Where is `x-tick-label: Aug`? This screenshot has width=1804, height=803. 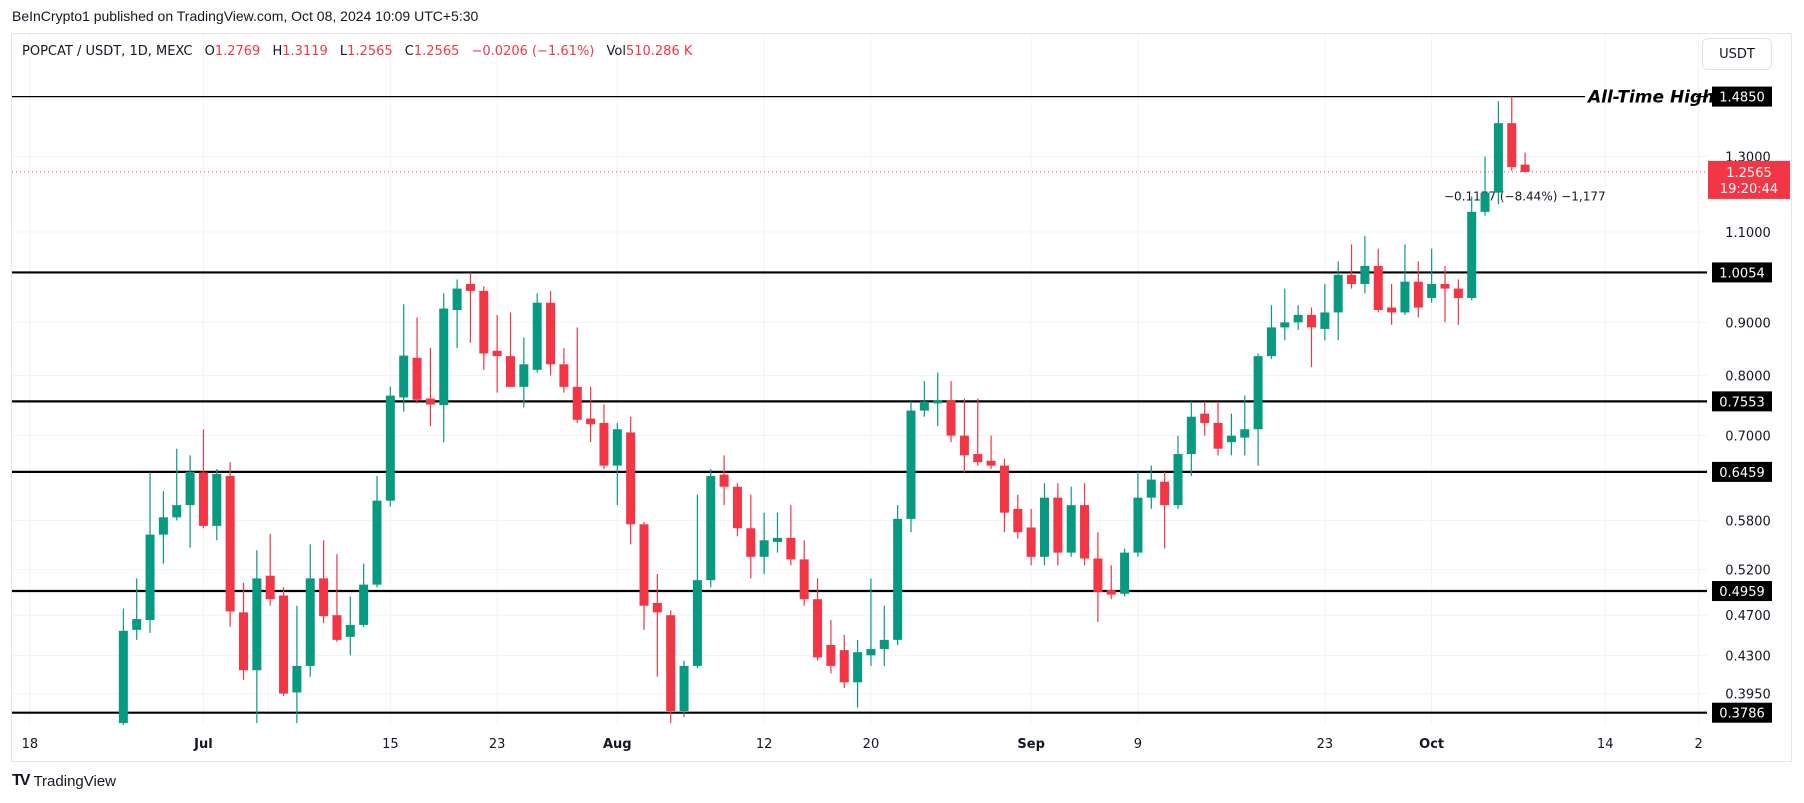 x-tick-label: Aug is located at coordinates (617, 744).